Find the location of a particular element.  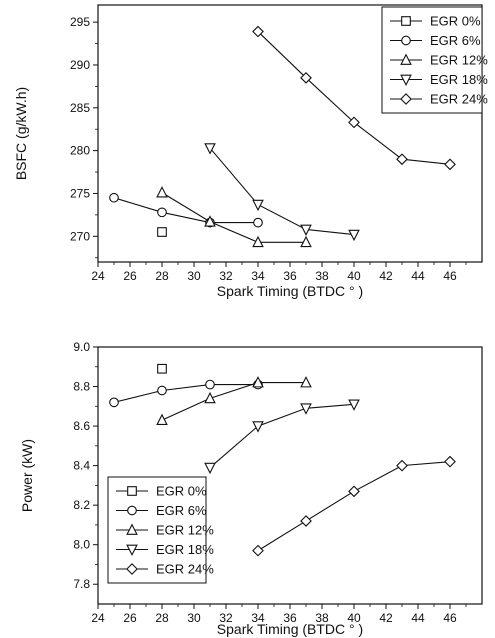

x-tick-label: 24 is located at coordinates (98, 276).